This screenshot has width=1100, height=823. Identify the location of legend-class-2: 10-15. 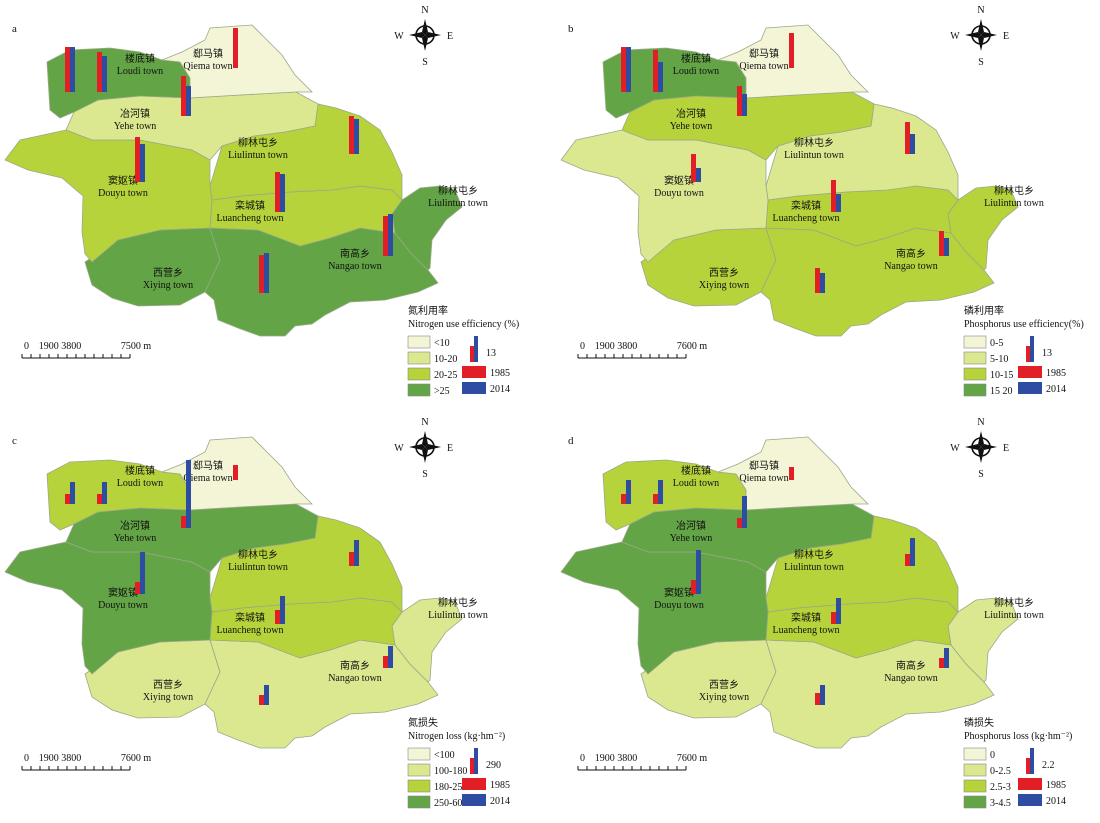
(1001, 375).